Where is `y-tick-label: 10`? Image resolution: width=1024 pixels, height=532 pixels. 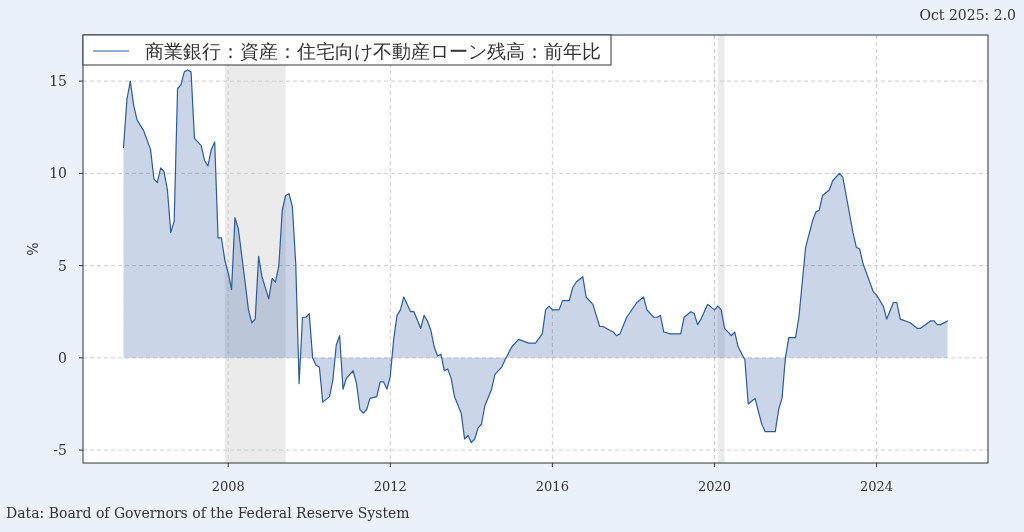 y-tick-label: 10 is located at coordinates (58, 173).